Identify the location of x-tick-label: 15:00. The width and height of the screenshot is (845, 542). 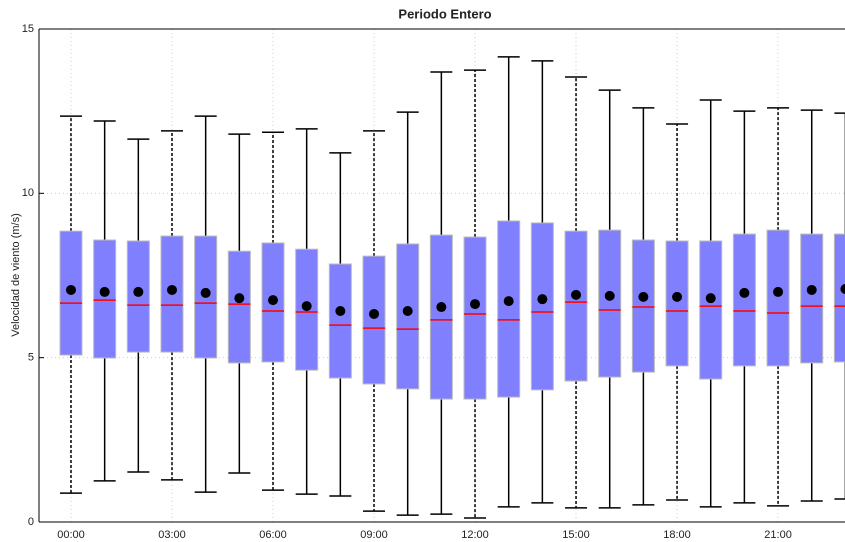
(576, 535).